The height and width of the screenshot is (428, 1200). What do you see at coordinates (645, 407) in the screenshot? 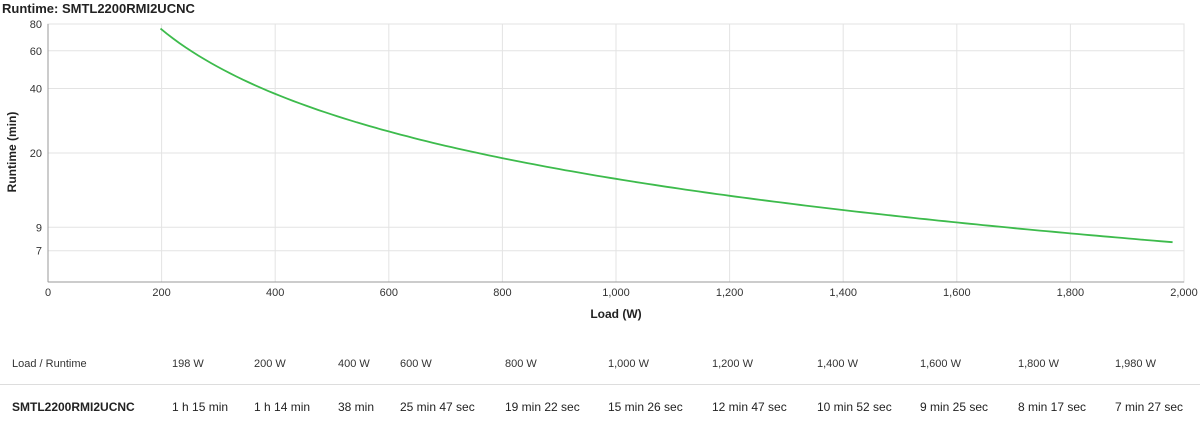
I see `table-cell: 15 min 26 sec` at bounding box center [645, 407].